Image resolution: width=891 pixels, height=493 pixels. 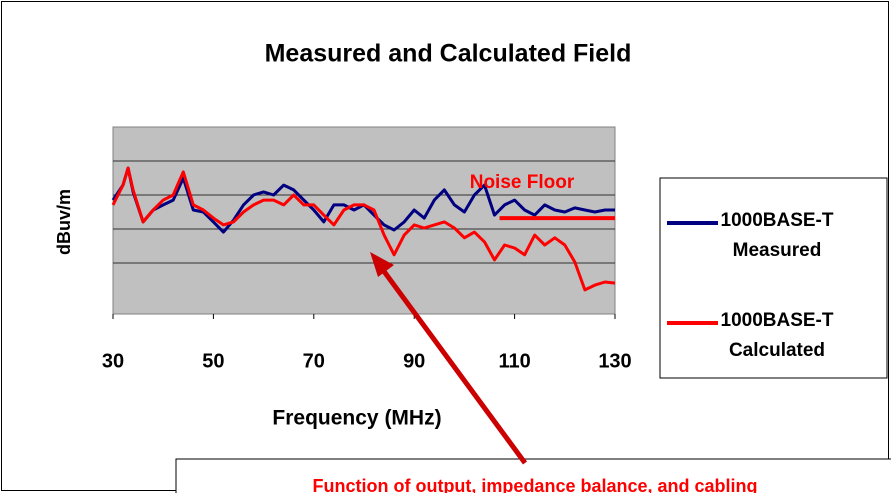 What do you see at coordinates (448, 54) in the screenshot?
I see `chart-title: Measured and Calculated Field` at bounding box center [448, 54].